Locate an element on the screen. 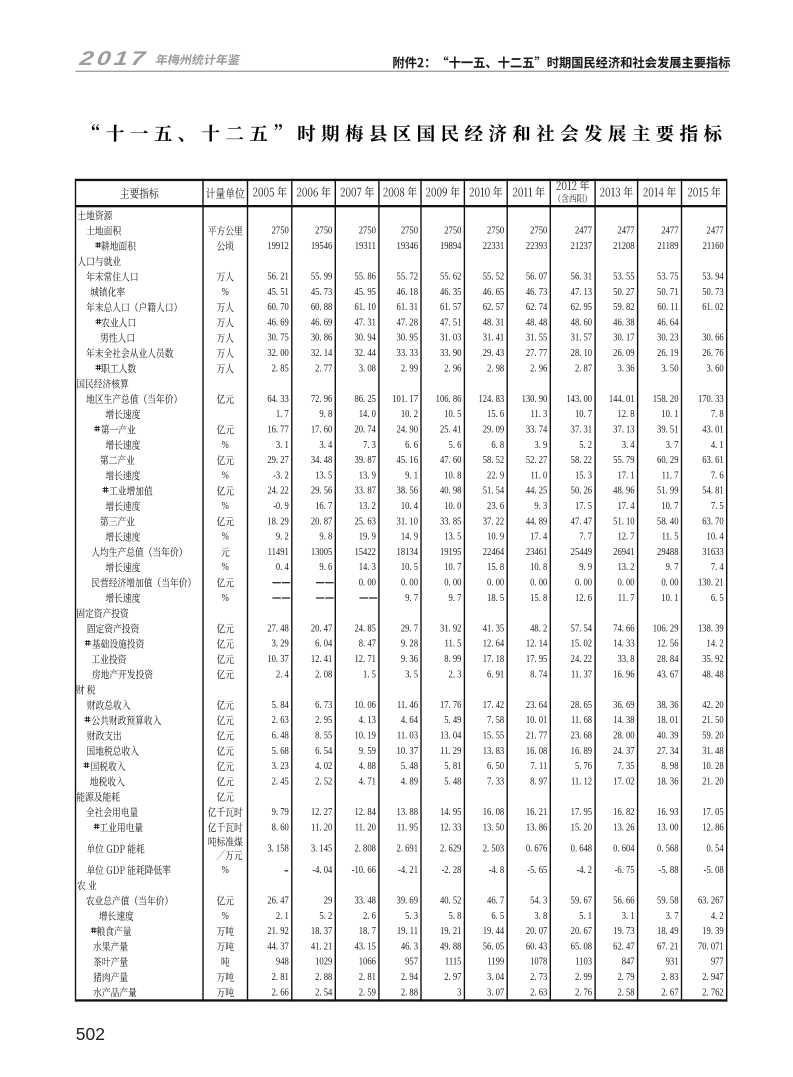 The width and height of the screenshot is (793, 1077). svg-text: 61. 02 is located at coordinates (713, 307).